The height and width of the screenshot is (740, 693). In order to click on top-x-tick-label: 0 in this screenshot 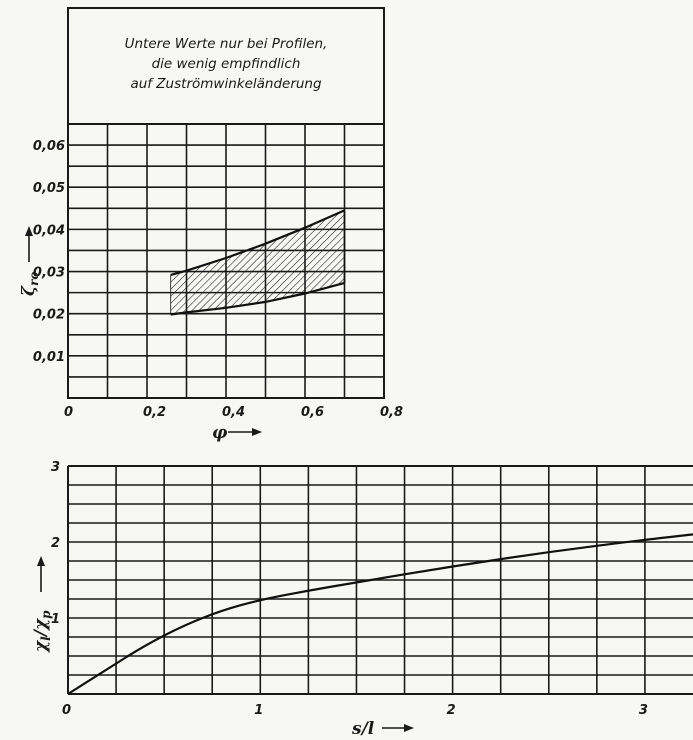, I will do `click(68, 412)`.